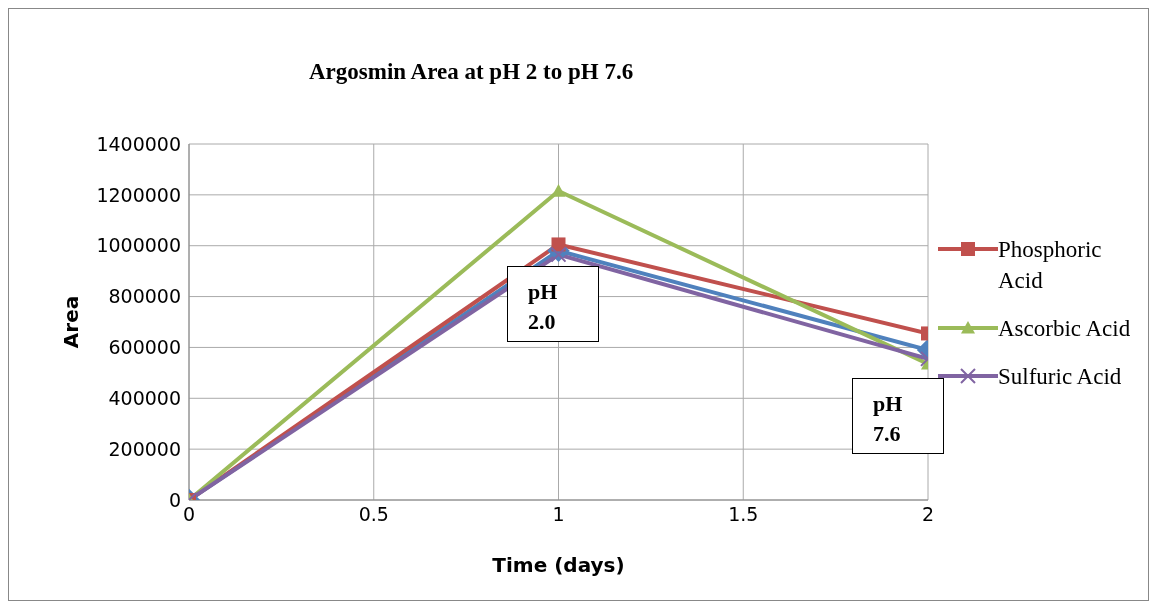  Describe the element at coordinates (1050, 265) in the screenshot. I see `legend-label: Phosphoric Acid` at that location.